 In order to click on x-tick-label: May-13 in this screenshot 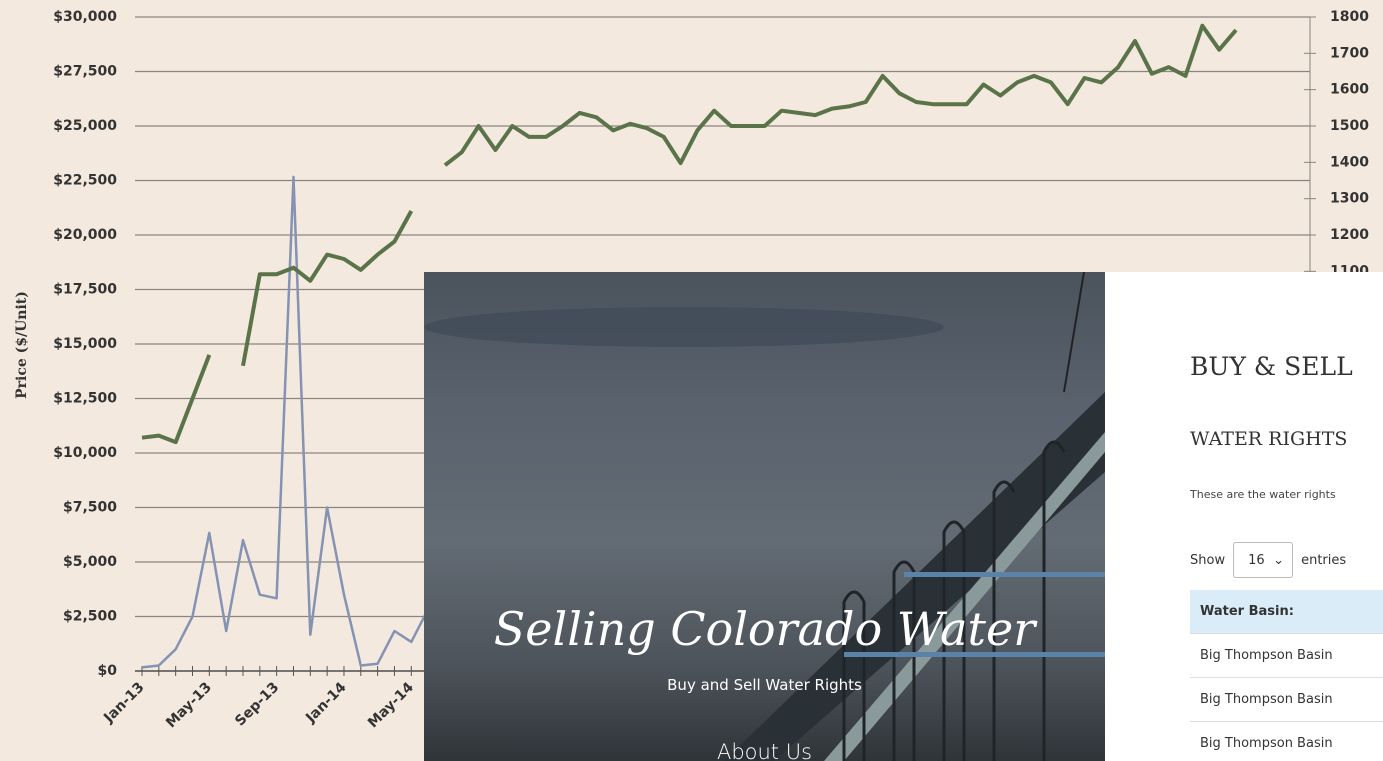, I will do `click(189, 705)`.